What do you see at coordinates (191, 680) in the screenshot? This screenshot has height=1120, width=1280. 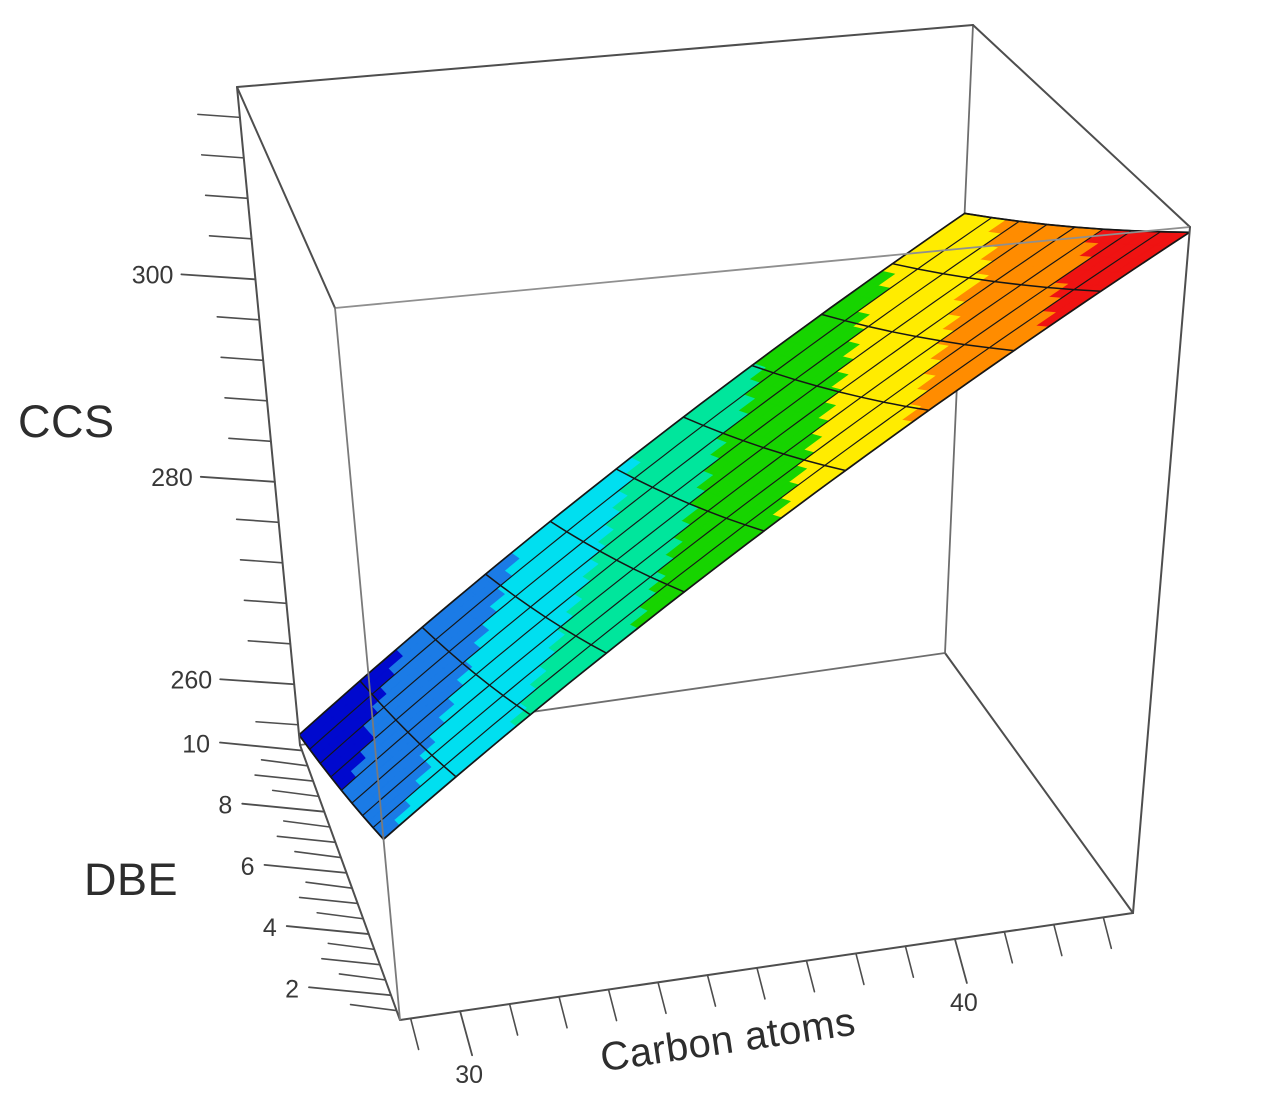 I see `ccs-tick-label: 260` at bounding box center [191, 680].